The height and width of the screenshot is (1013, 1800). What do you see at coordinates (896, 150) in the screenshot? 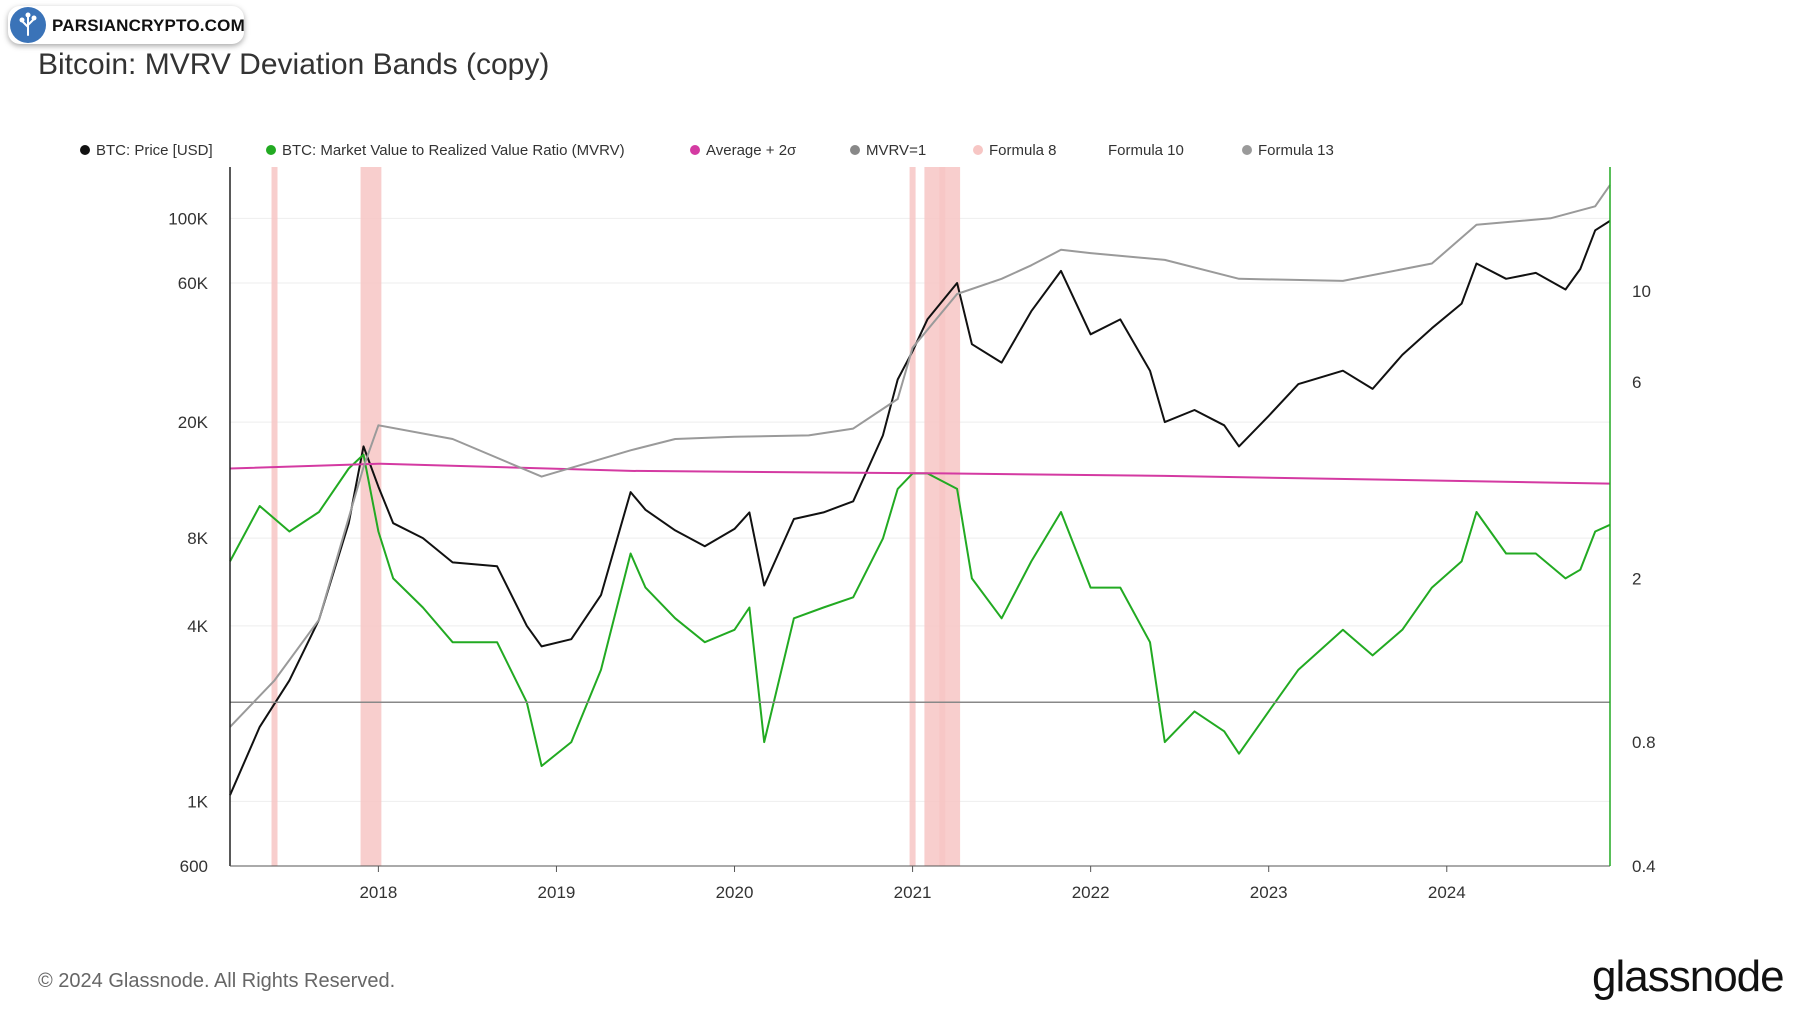
I see `legend-label: MVRV=1` at bounding box center [896, 150].